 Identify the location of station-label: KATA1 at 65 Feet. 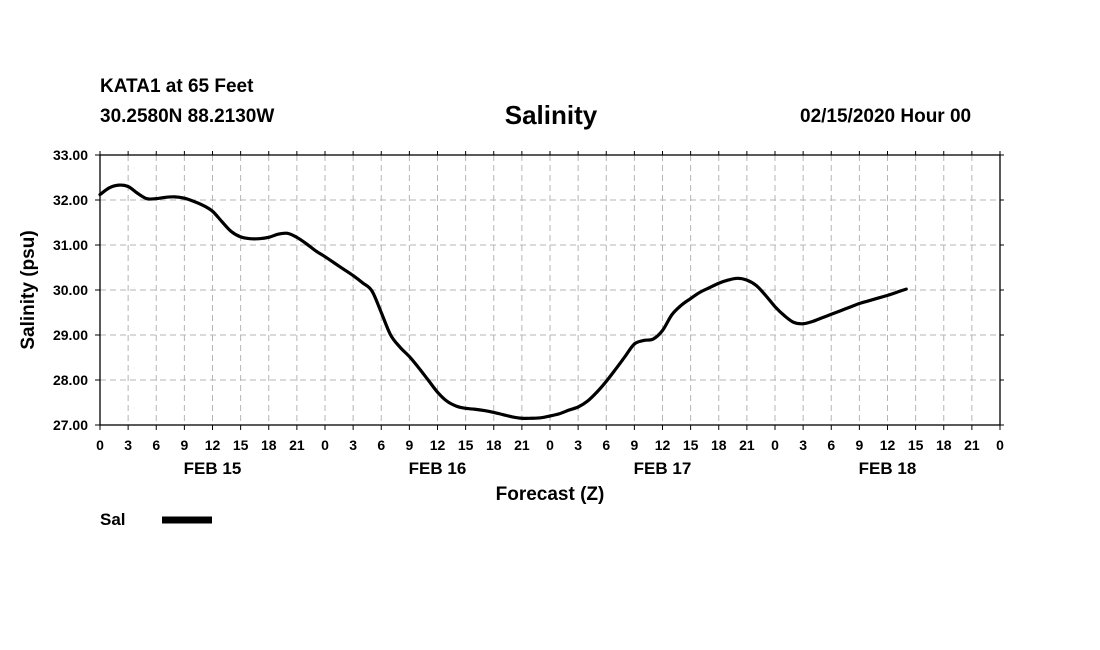
(177, 86).